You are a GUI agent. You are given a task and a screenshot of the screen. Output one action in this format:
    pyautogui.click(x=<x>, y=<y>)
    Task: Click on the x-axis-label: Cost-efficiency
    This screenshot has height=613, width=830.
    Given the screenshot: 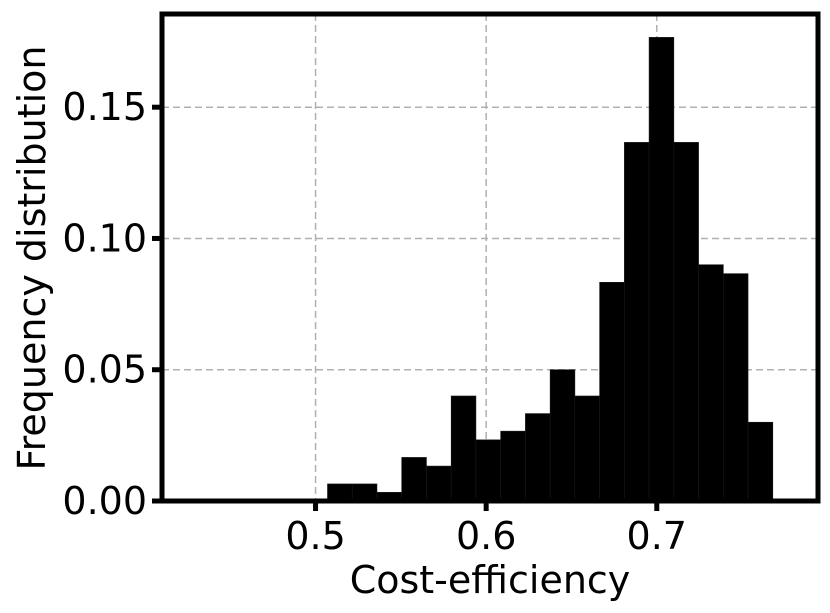 What is the action you would take?
    pyautogui.click(x=490, y=580)
    